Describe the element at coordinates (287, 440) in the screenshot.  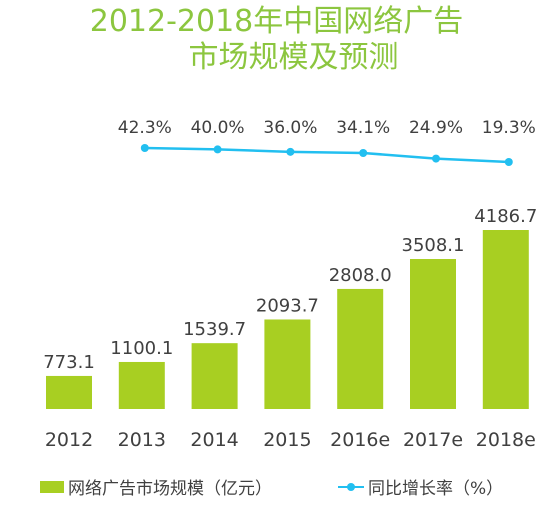
I see `x-tick-2015: 2015` at that location.